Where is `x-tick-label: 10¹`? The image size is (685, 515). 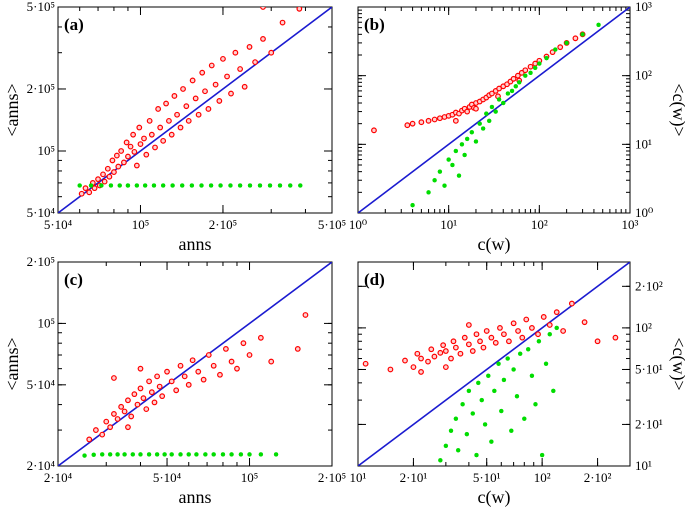
x-tick-label: 10¹ is located at coordinates (358, 477).